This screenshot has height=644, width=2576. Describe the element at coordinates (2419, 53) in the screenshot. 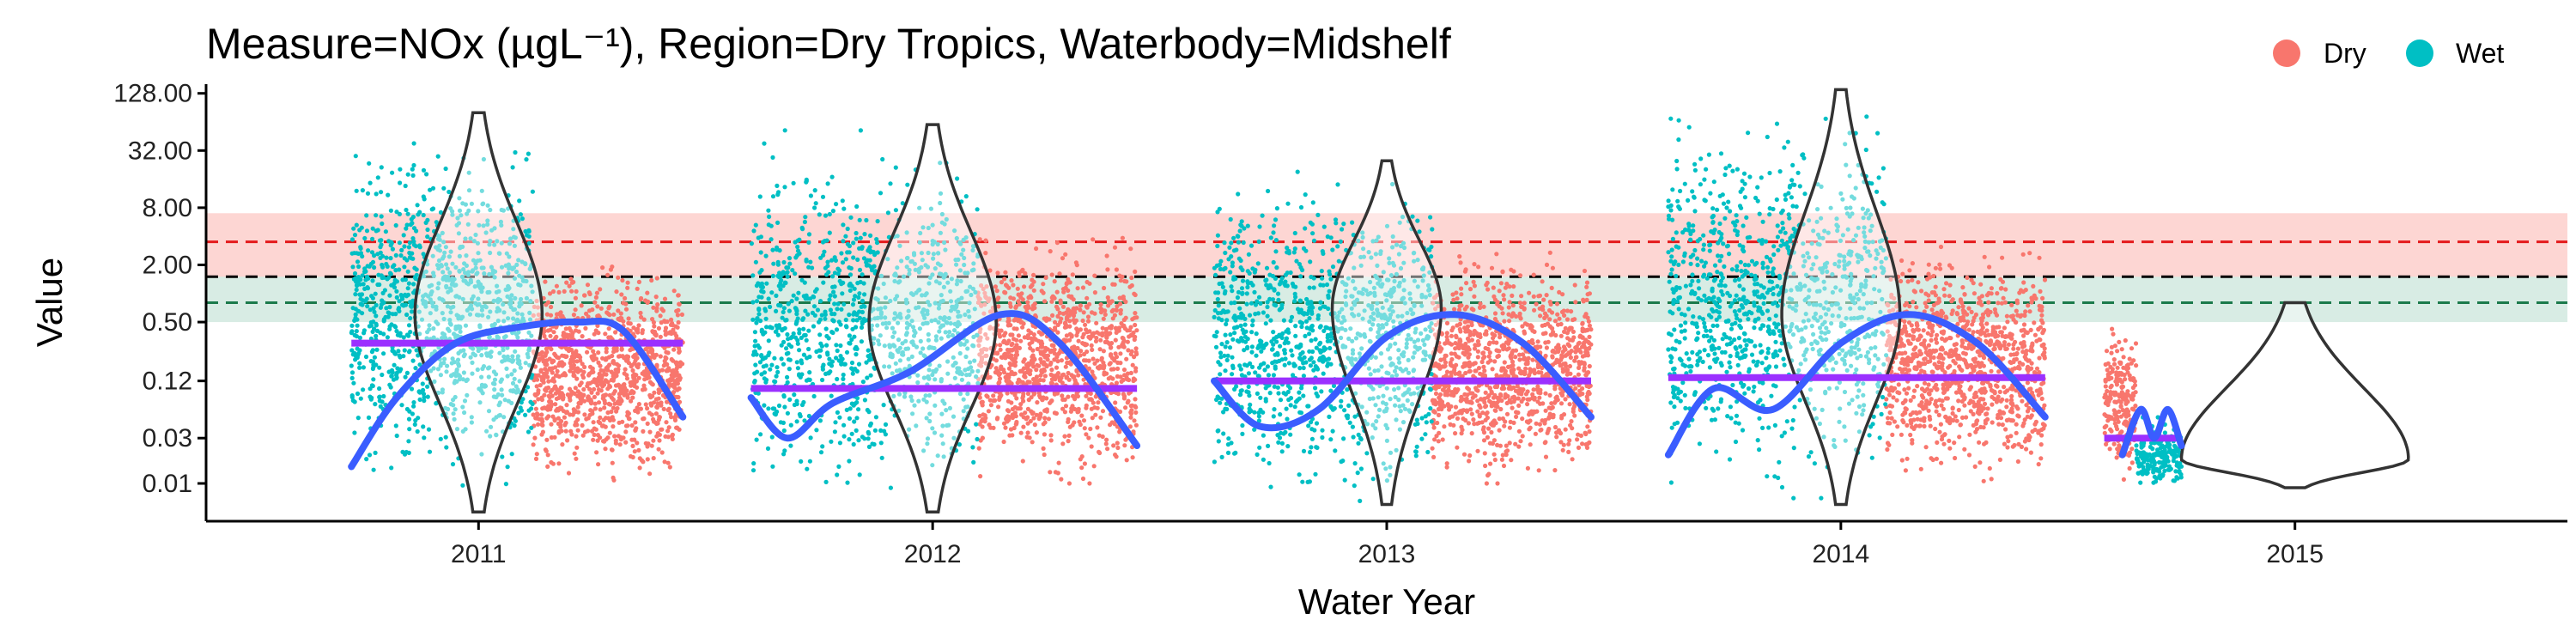

I see `legend-wet-marker` at that location.